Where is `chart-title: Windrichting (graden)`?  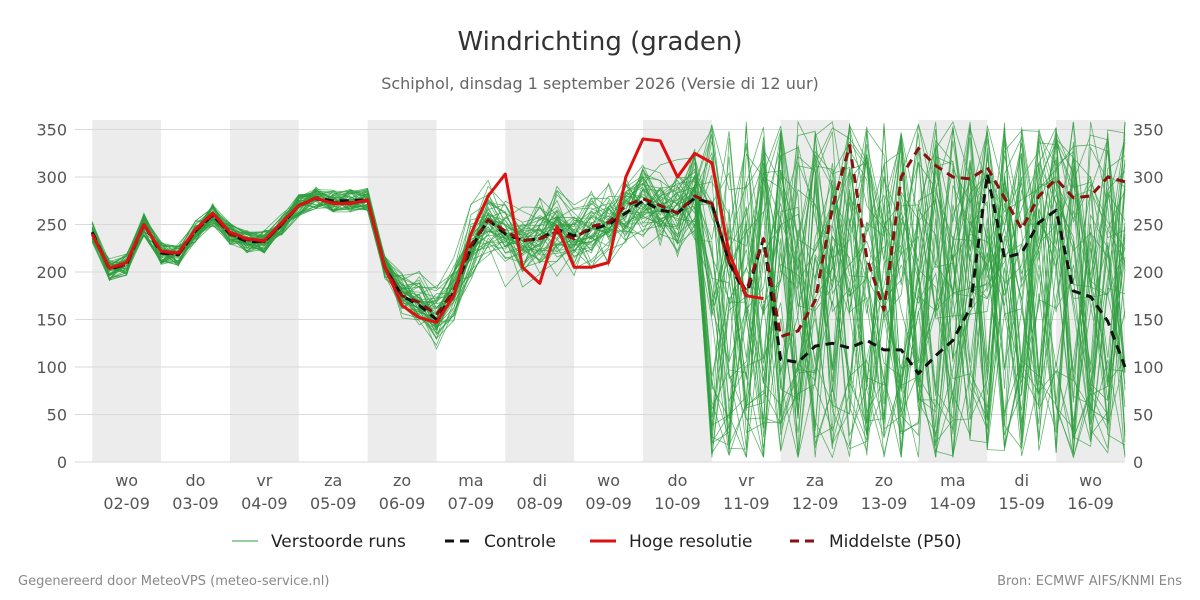 chart-title: Windrichting (graden) is located at coordinates (599, 42).